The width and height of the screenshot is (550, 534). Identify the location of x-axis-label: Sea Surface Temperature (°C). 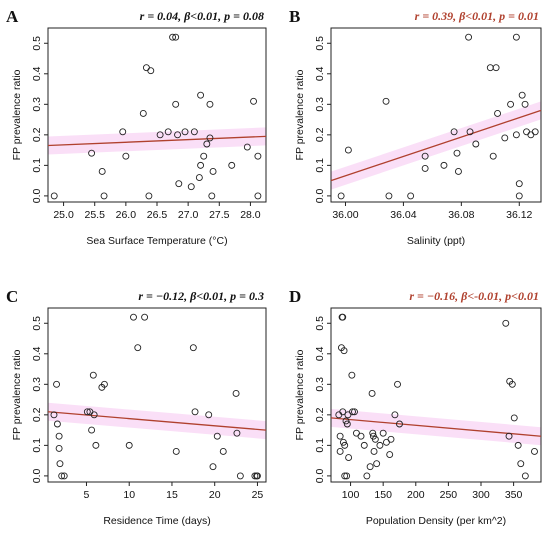
(156, 241).